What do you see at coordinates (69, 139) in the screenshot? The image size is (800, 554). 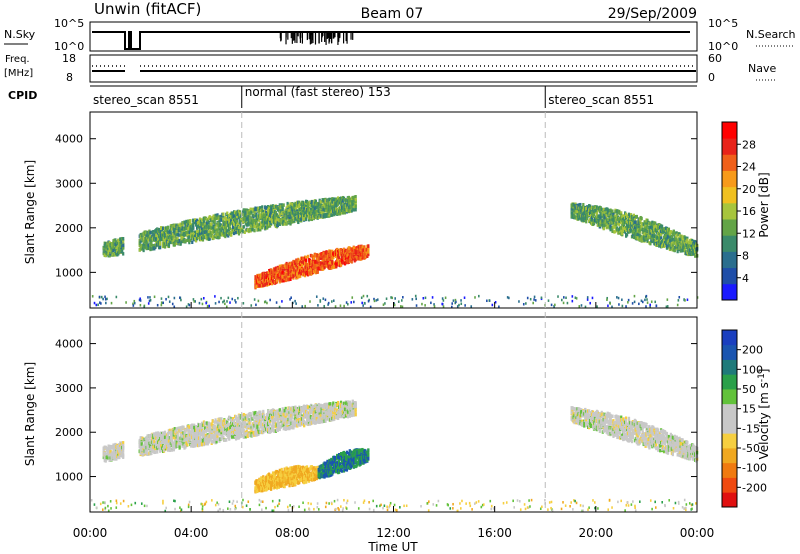 I see `y-tick-label: 4000` at bounding box center [69, 139].